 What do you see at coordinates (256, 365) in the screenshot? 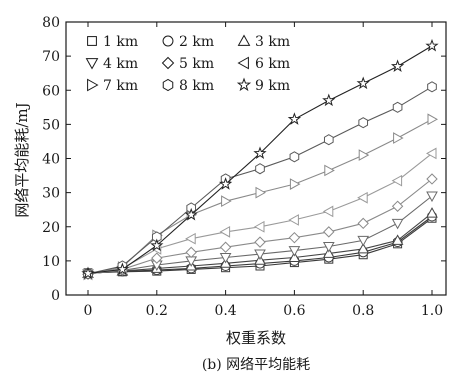
I see `figure-caption: (b) 网络平均能耗` at bounding box center [256, 365].